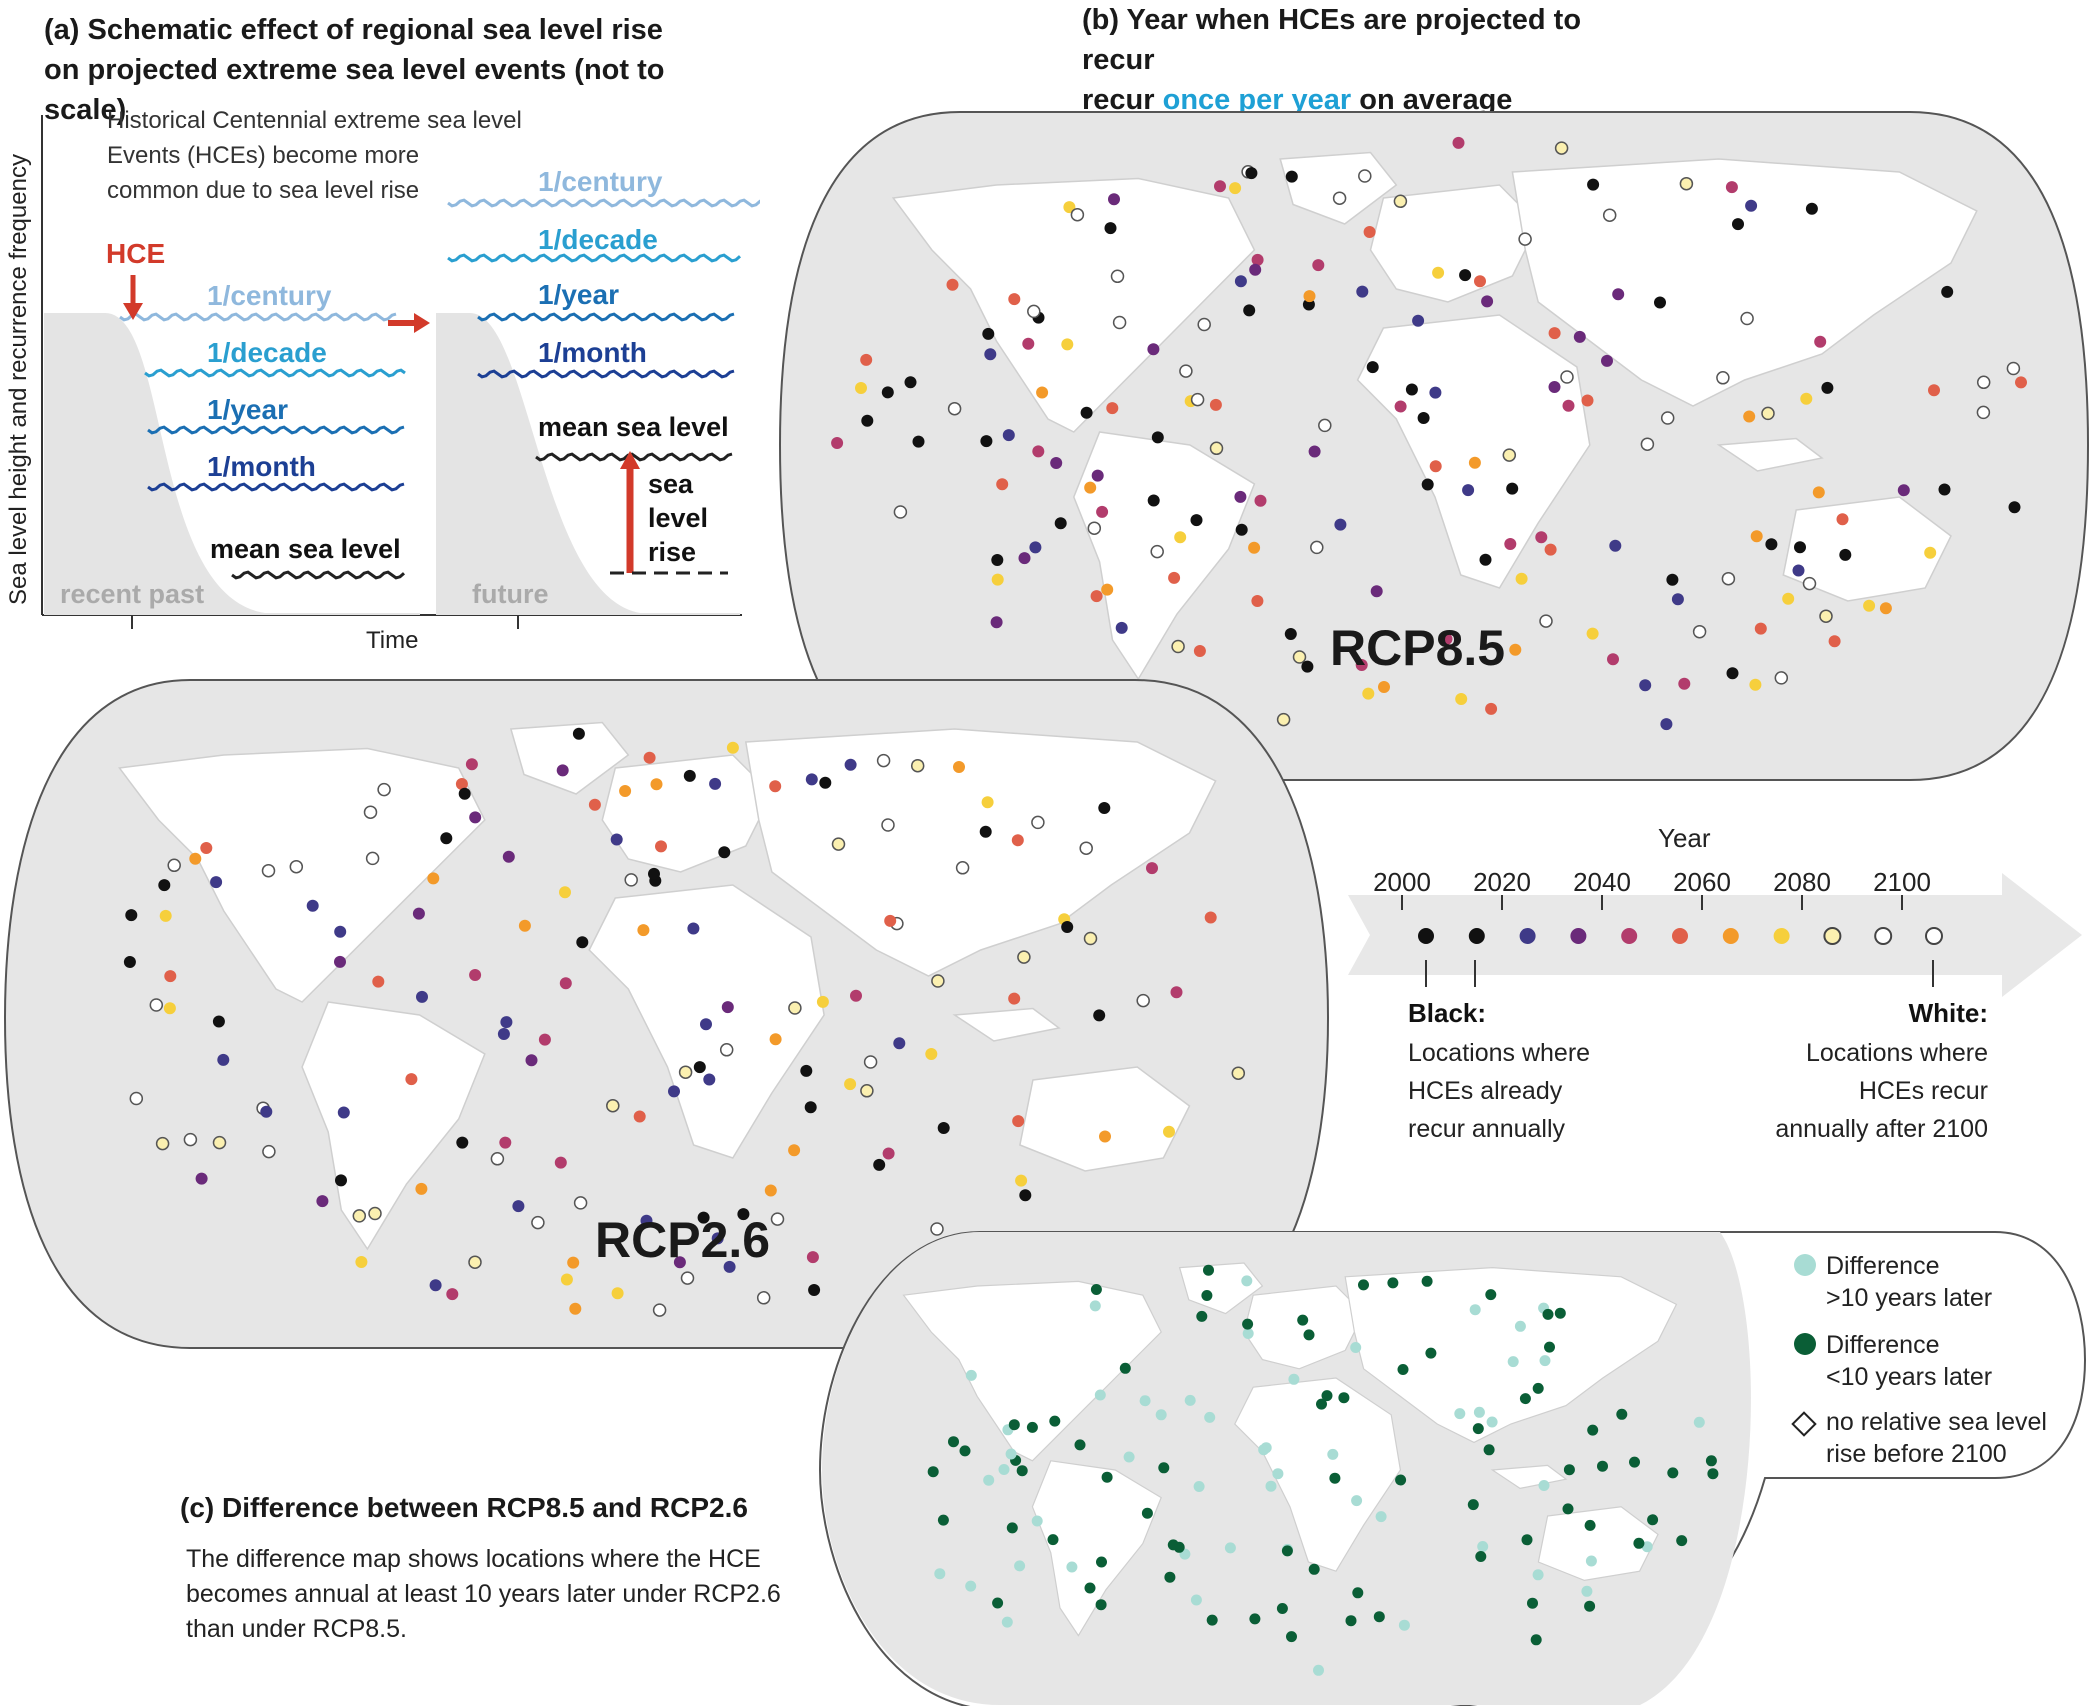 This screenshot has height=1706, width=2092. What do you see at coordinates (1744, 282) in the screenshot?
I see `land-asia` at bounding box center [1744, 282].